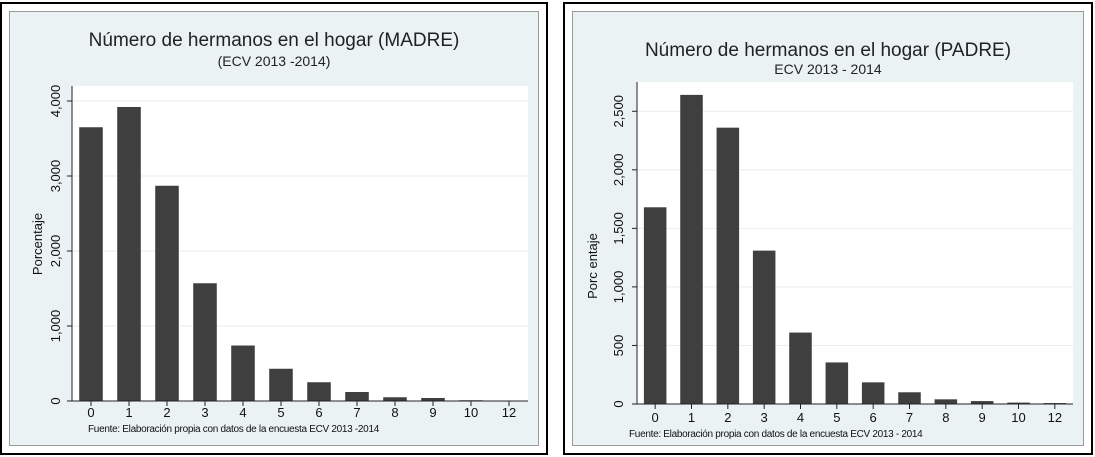 This screenshot has height=457, width=1095. Describe the element at coordinates (618, 111) in the screenshot. I see `y-tick-label: 2,500` at that location.